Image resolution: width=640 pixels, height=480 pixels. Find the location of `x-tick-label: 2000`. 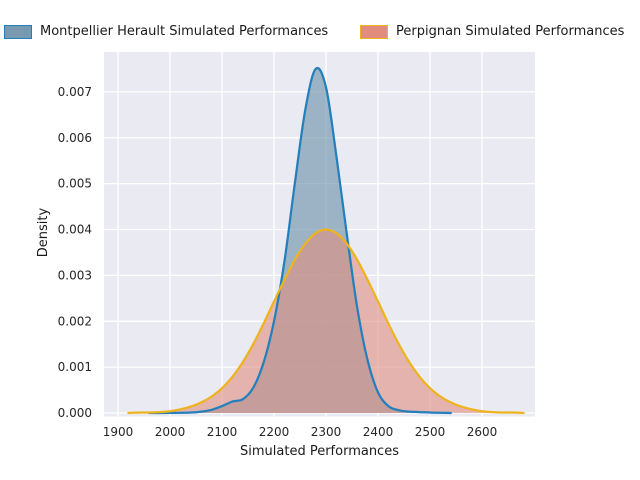

x-tick-label: 2000 is located at coordinates (170, 432).